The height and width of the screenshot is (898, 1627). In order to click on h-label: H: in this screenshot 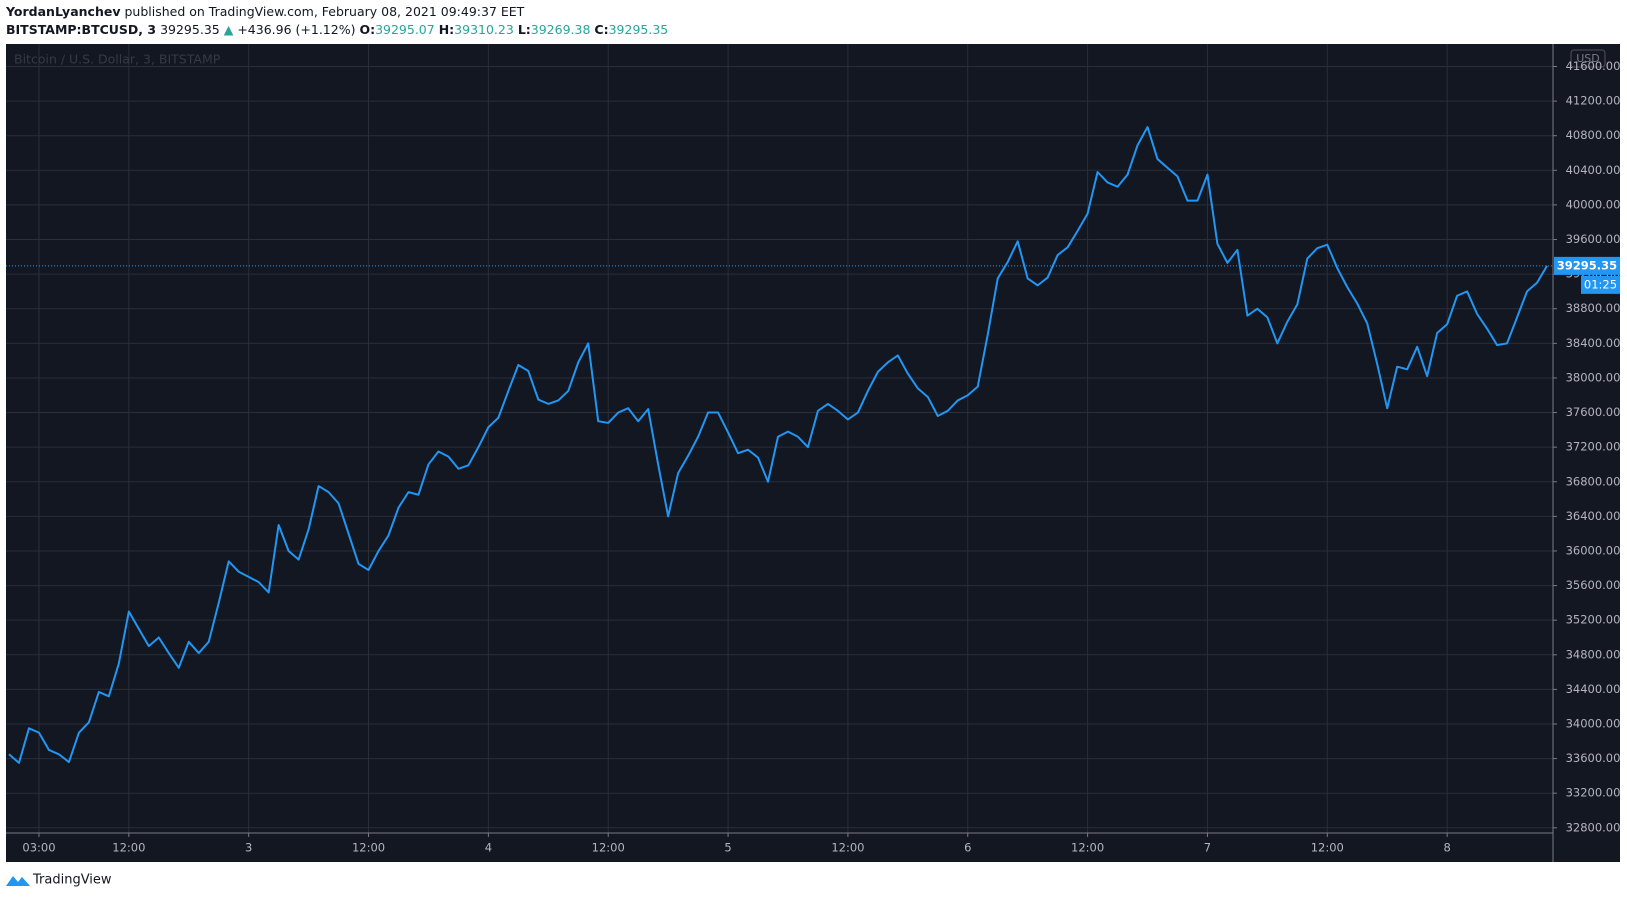, I will do `click(446, 29)`.